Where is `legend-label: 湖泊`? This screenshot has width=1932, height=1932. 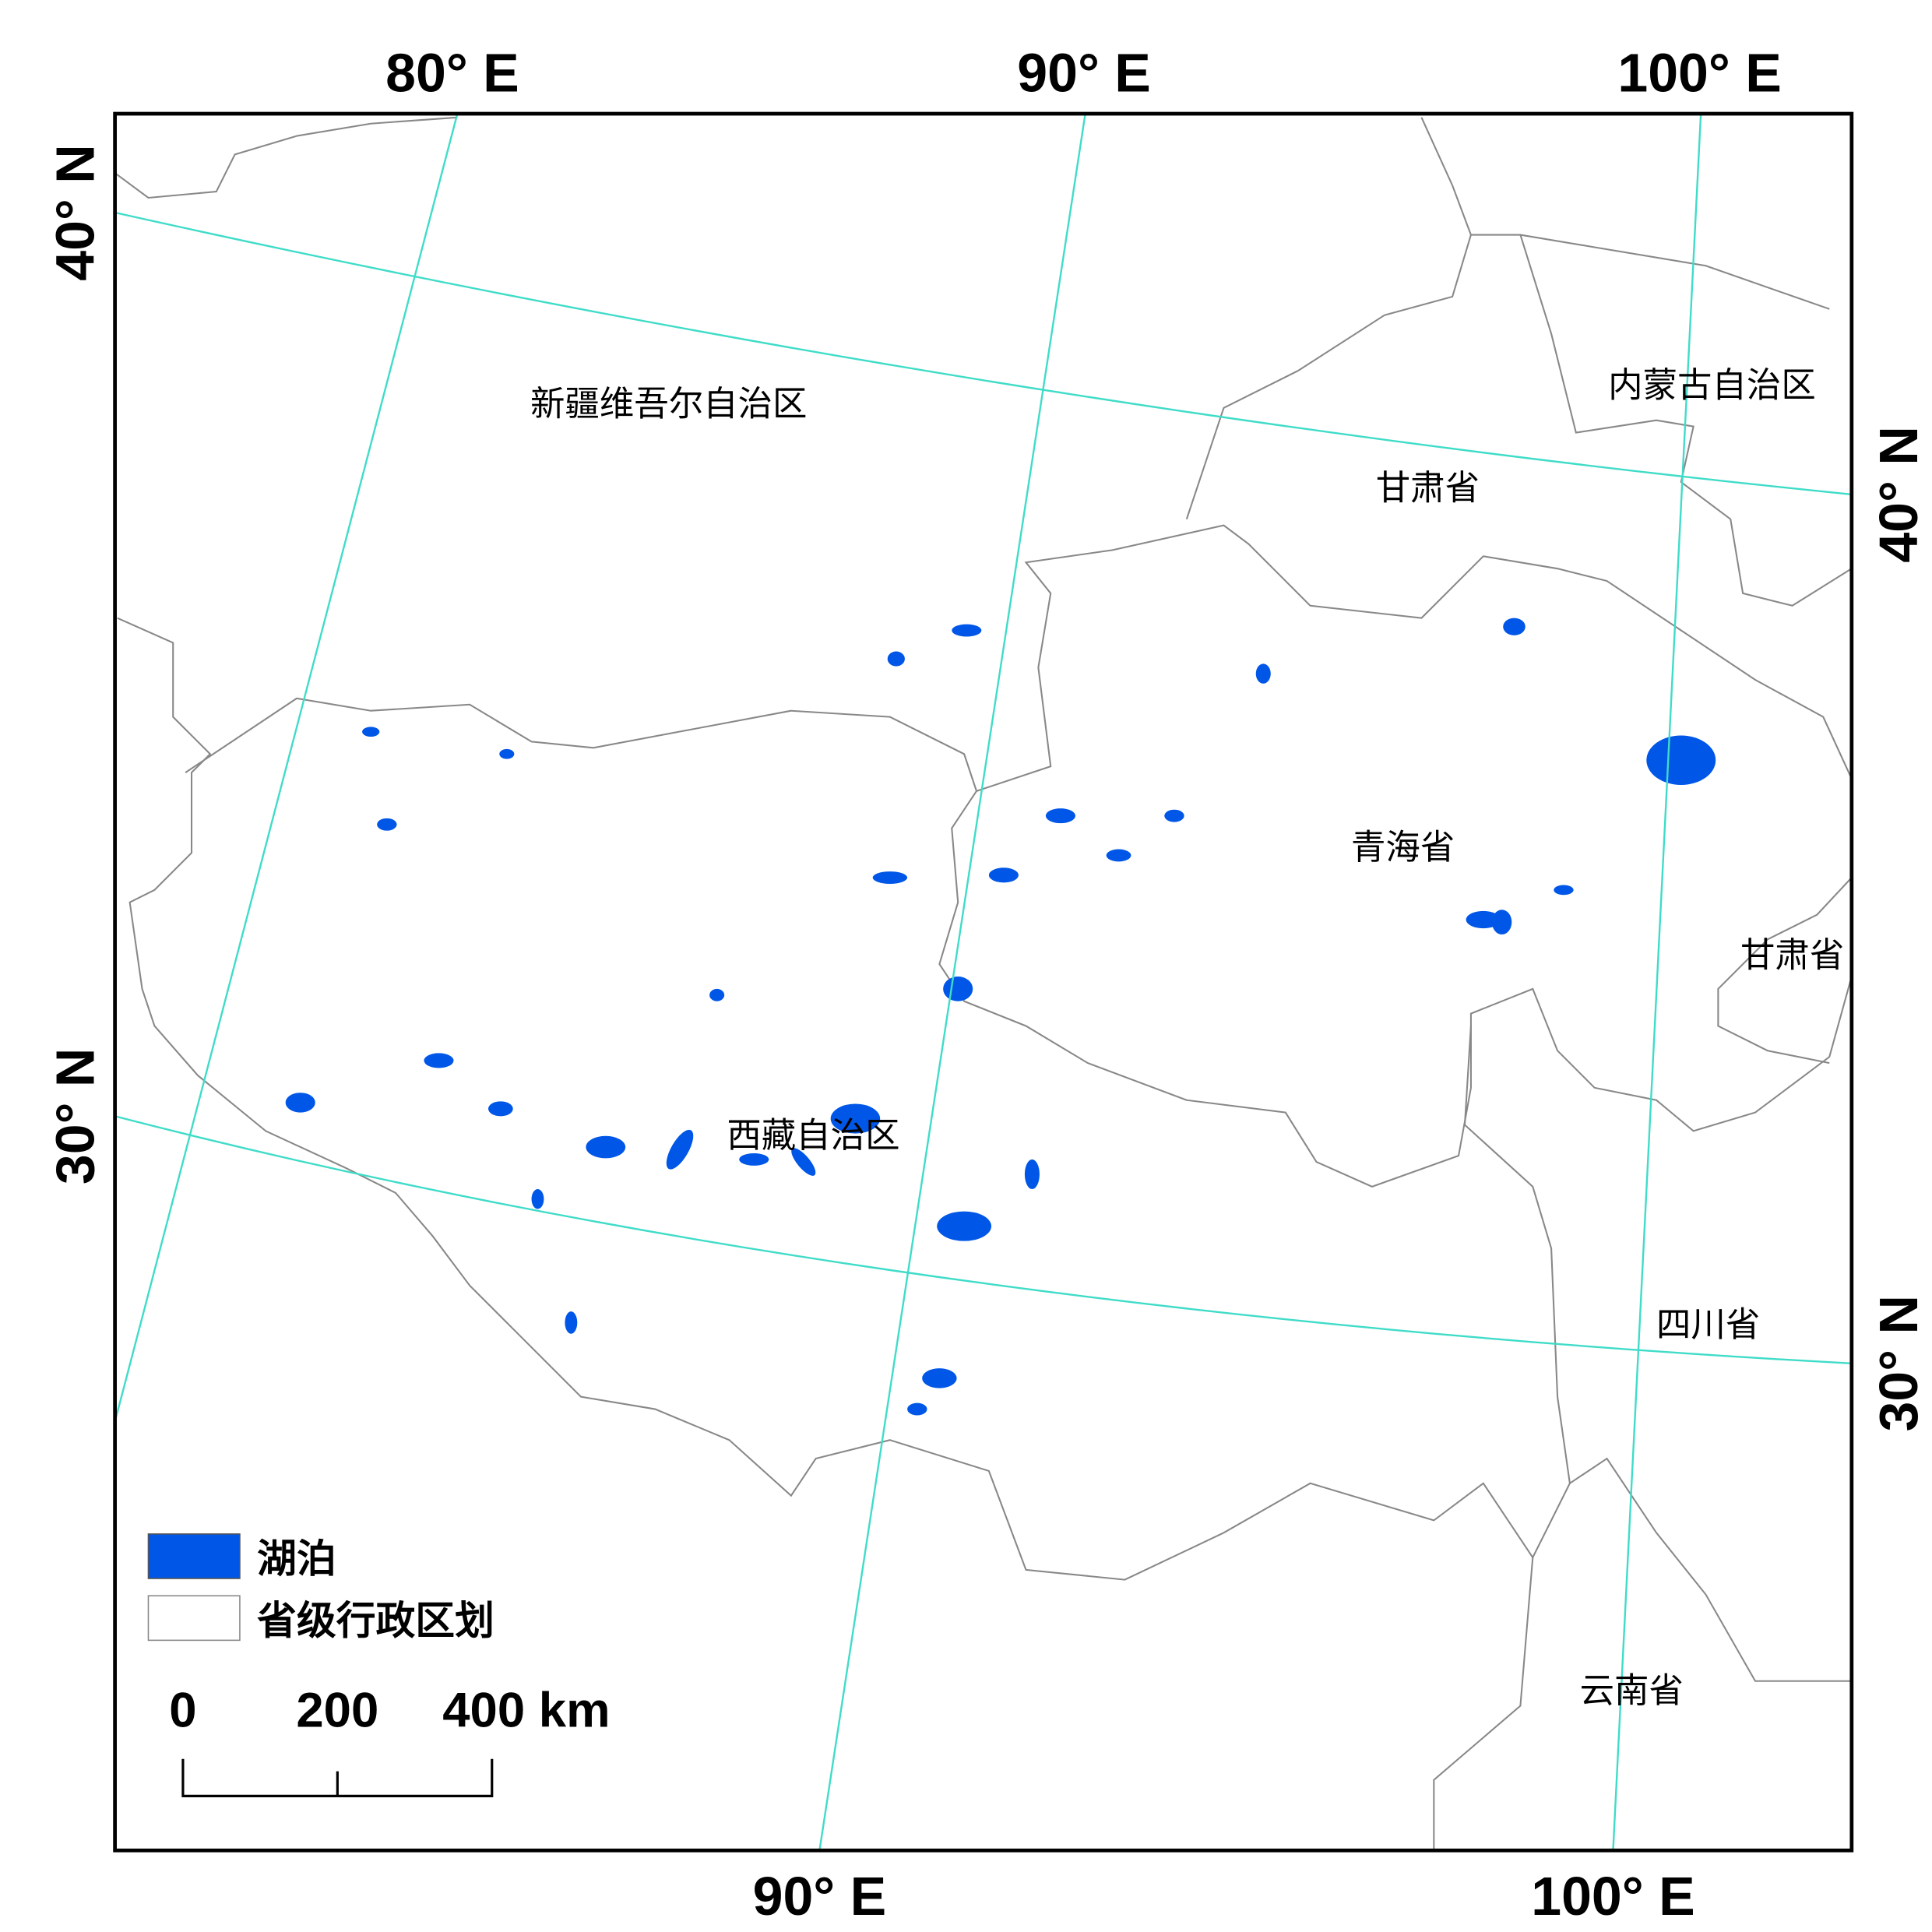
legend-label: 湖泊 is located at coordinates (296, 1559).